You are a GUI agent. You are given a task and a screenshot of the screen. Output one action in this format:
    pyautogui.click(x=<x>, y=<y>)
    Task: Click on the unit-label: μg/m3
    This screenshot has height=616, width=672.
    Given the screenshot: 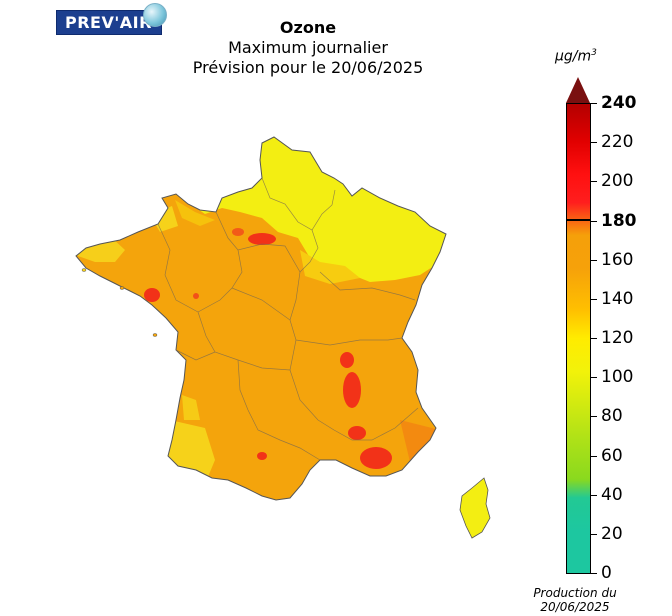 What is the action you would take?
    pyautogui.click(x=576, y=56)
    